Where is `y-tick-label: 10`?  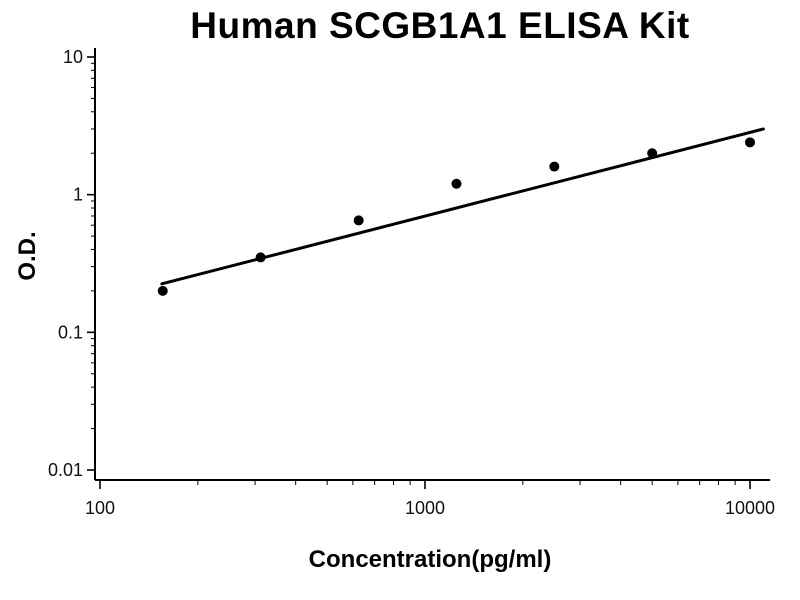
y-tick-label: 10 is located at coordinates (73, 57).